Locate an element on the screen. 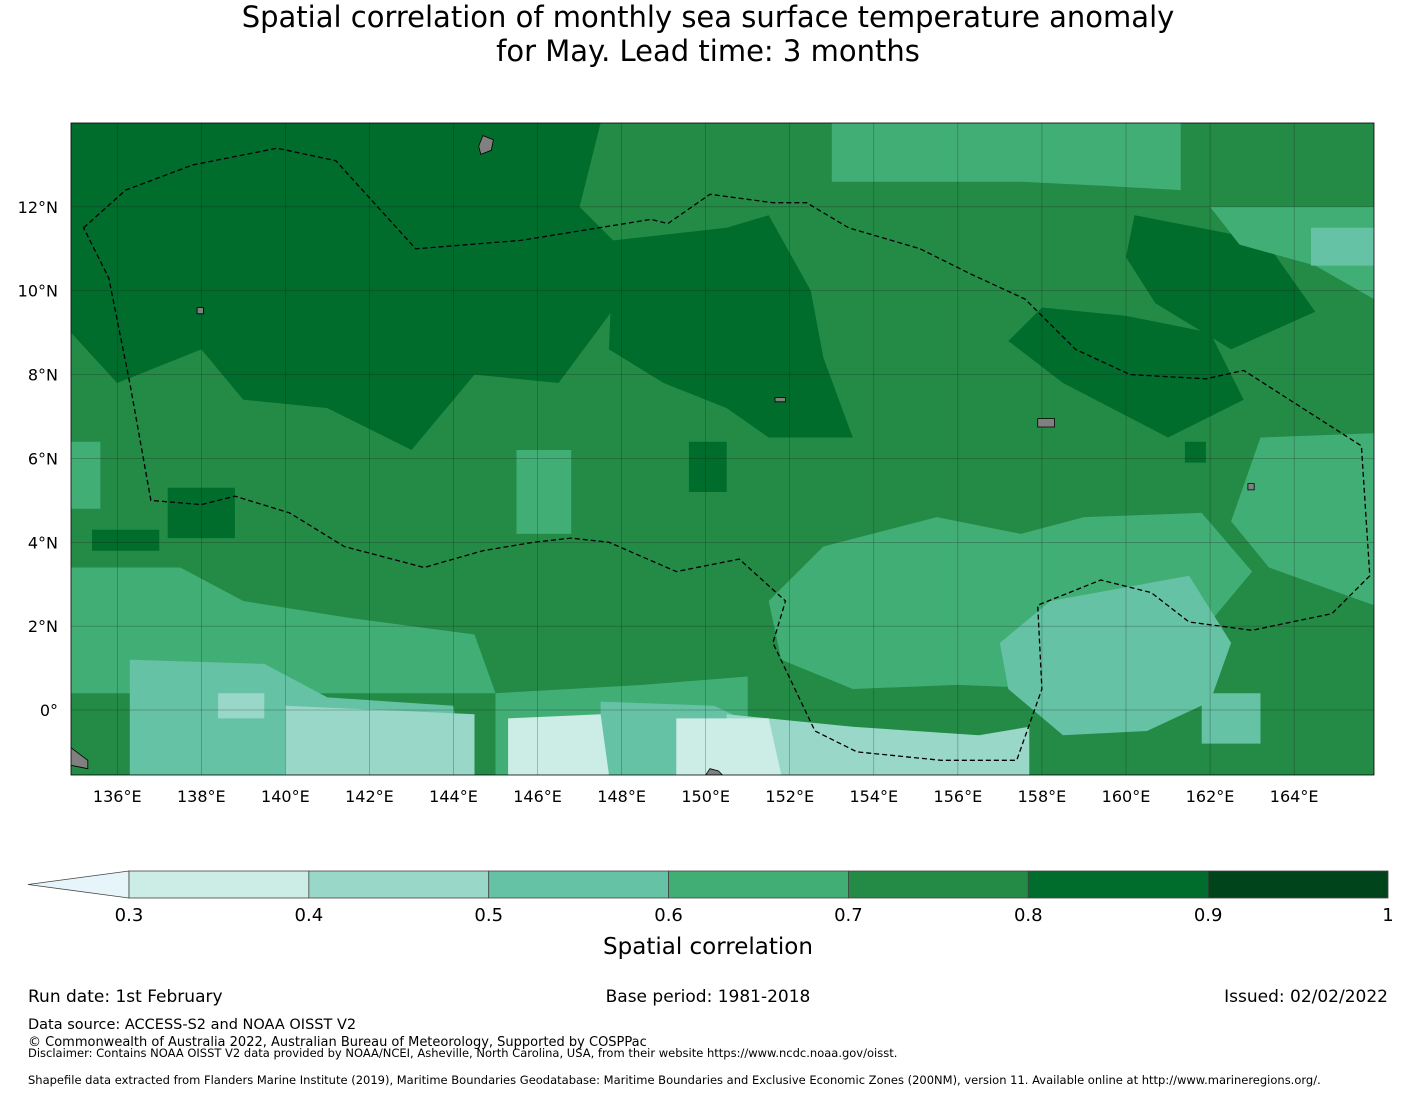  lon-tick-label: 152°E is located at coordinates (789, 796).